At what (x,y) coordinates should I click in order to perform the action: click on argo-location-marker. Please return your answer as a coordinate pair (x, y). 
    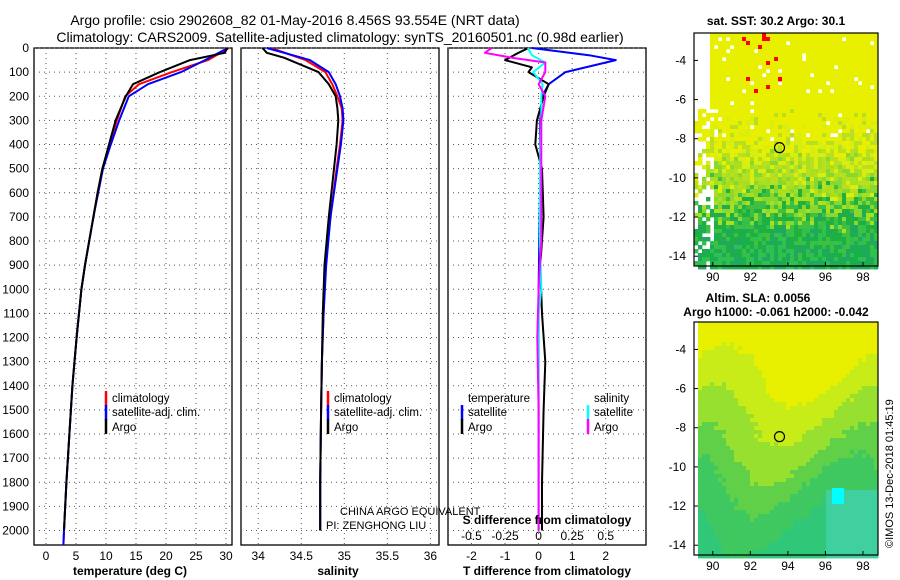
    Looking at the image, I should click on (779, 148).